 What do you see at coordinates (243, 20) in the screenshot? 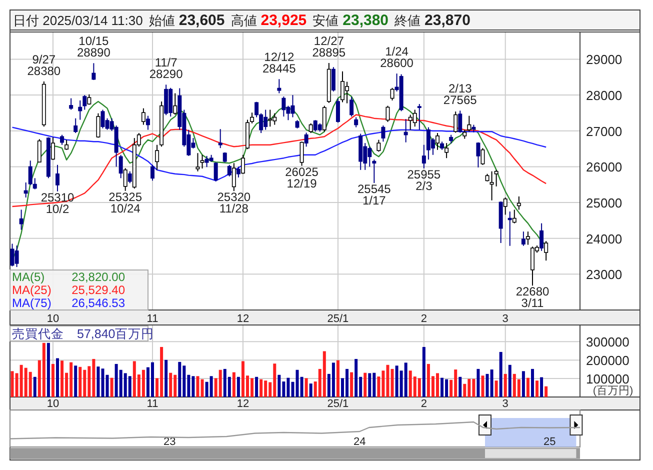
I see `text: 高値` at bounding box center [243, 20].